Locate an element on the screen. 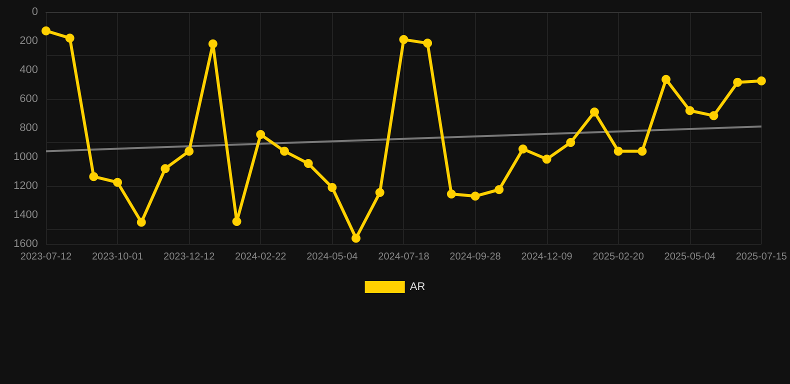 This screenshot has width=790, height=384. x-tick-label: 2025-07-15 is located at coordinates (762, 257).